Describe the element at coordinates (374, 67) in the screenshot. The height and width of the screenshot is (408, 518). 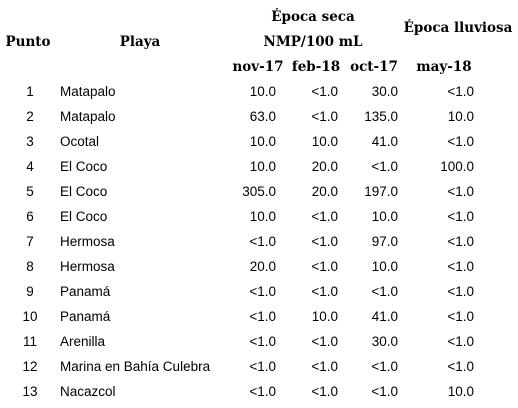
I see `header-date-oct-17: oct-17` at that location.